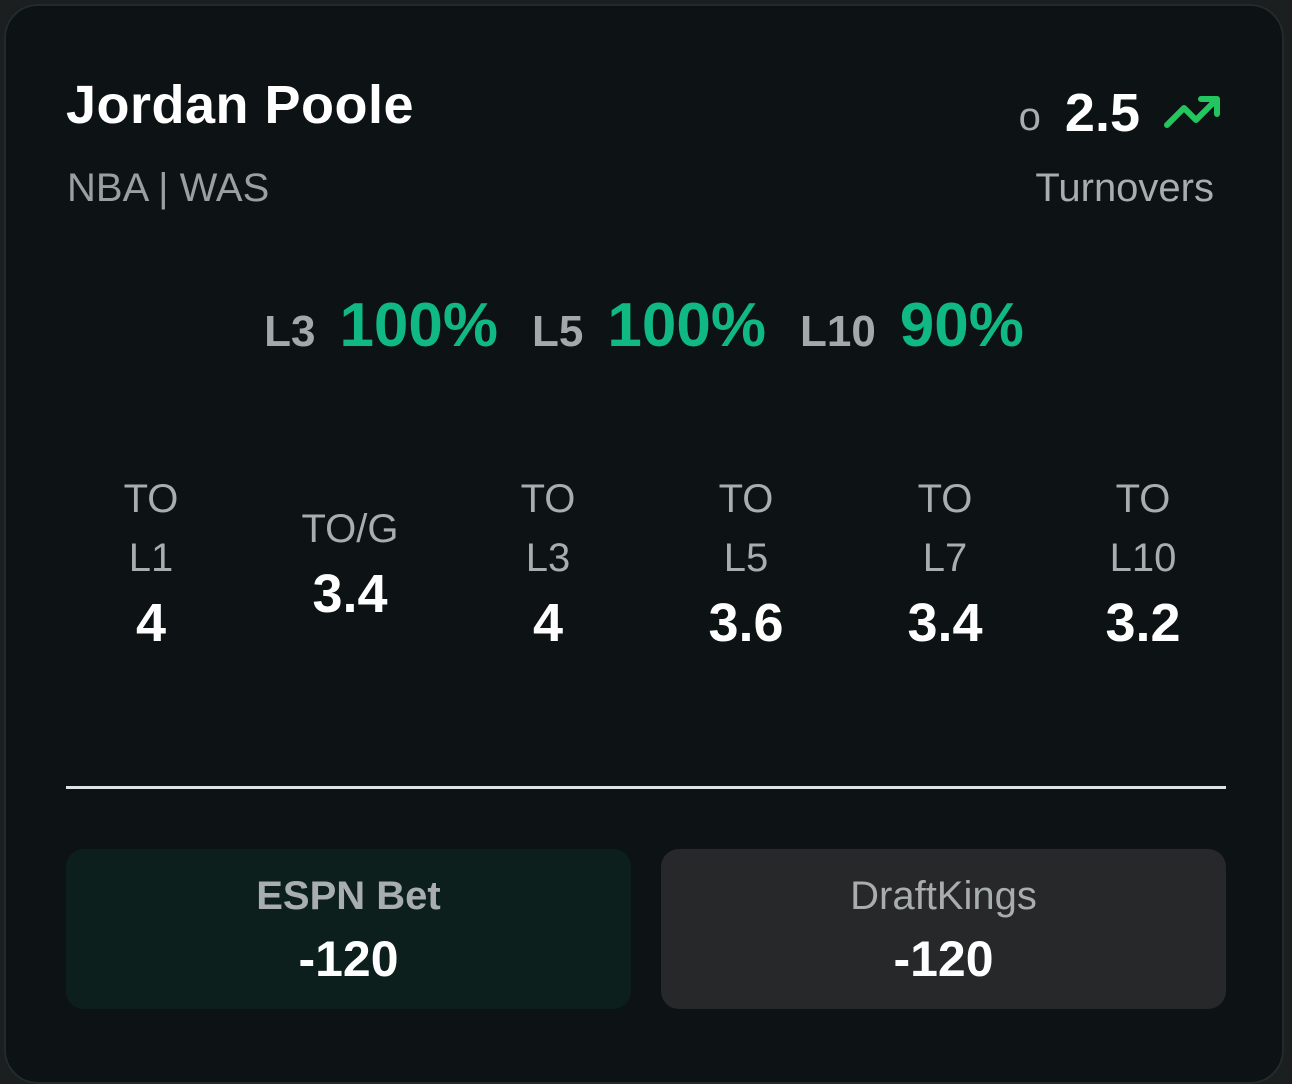  I want to click on prop-type: Turnovers, so click(1124, 188).